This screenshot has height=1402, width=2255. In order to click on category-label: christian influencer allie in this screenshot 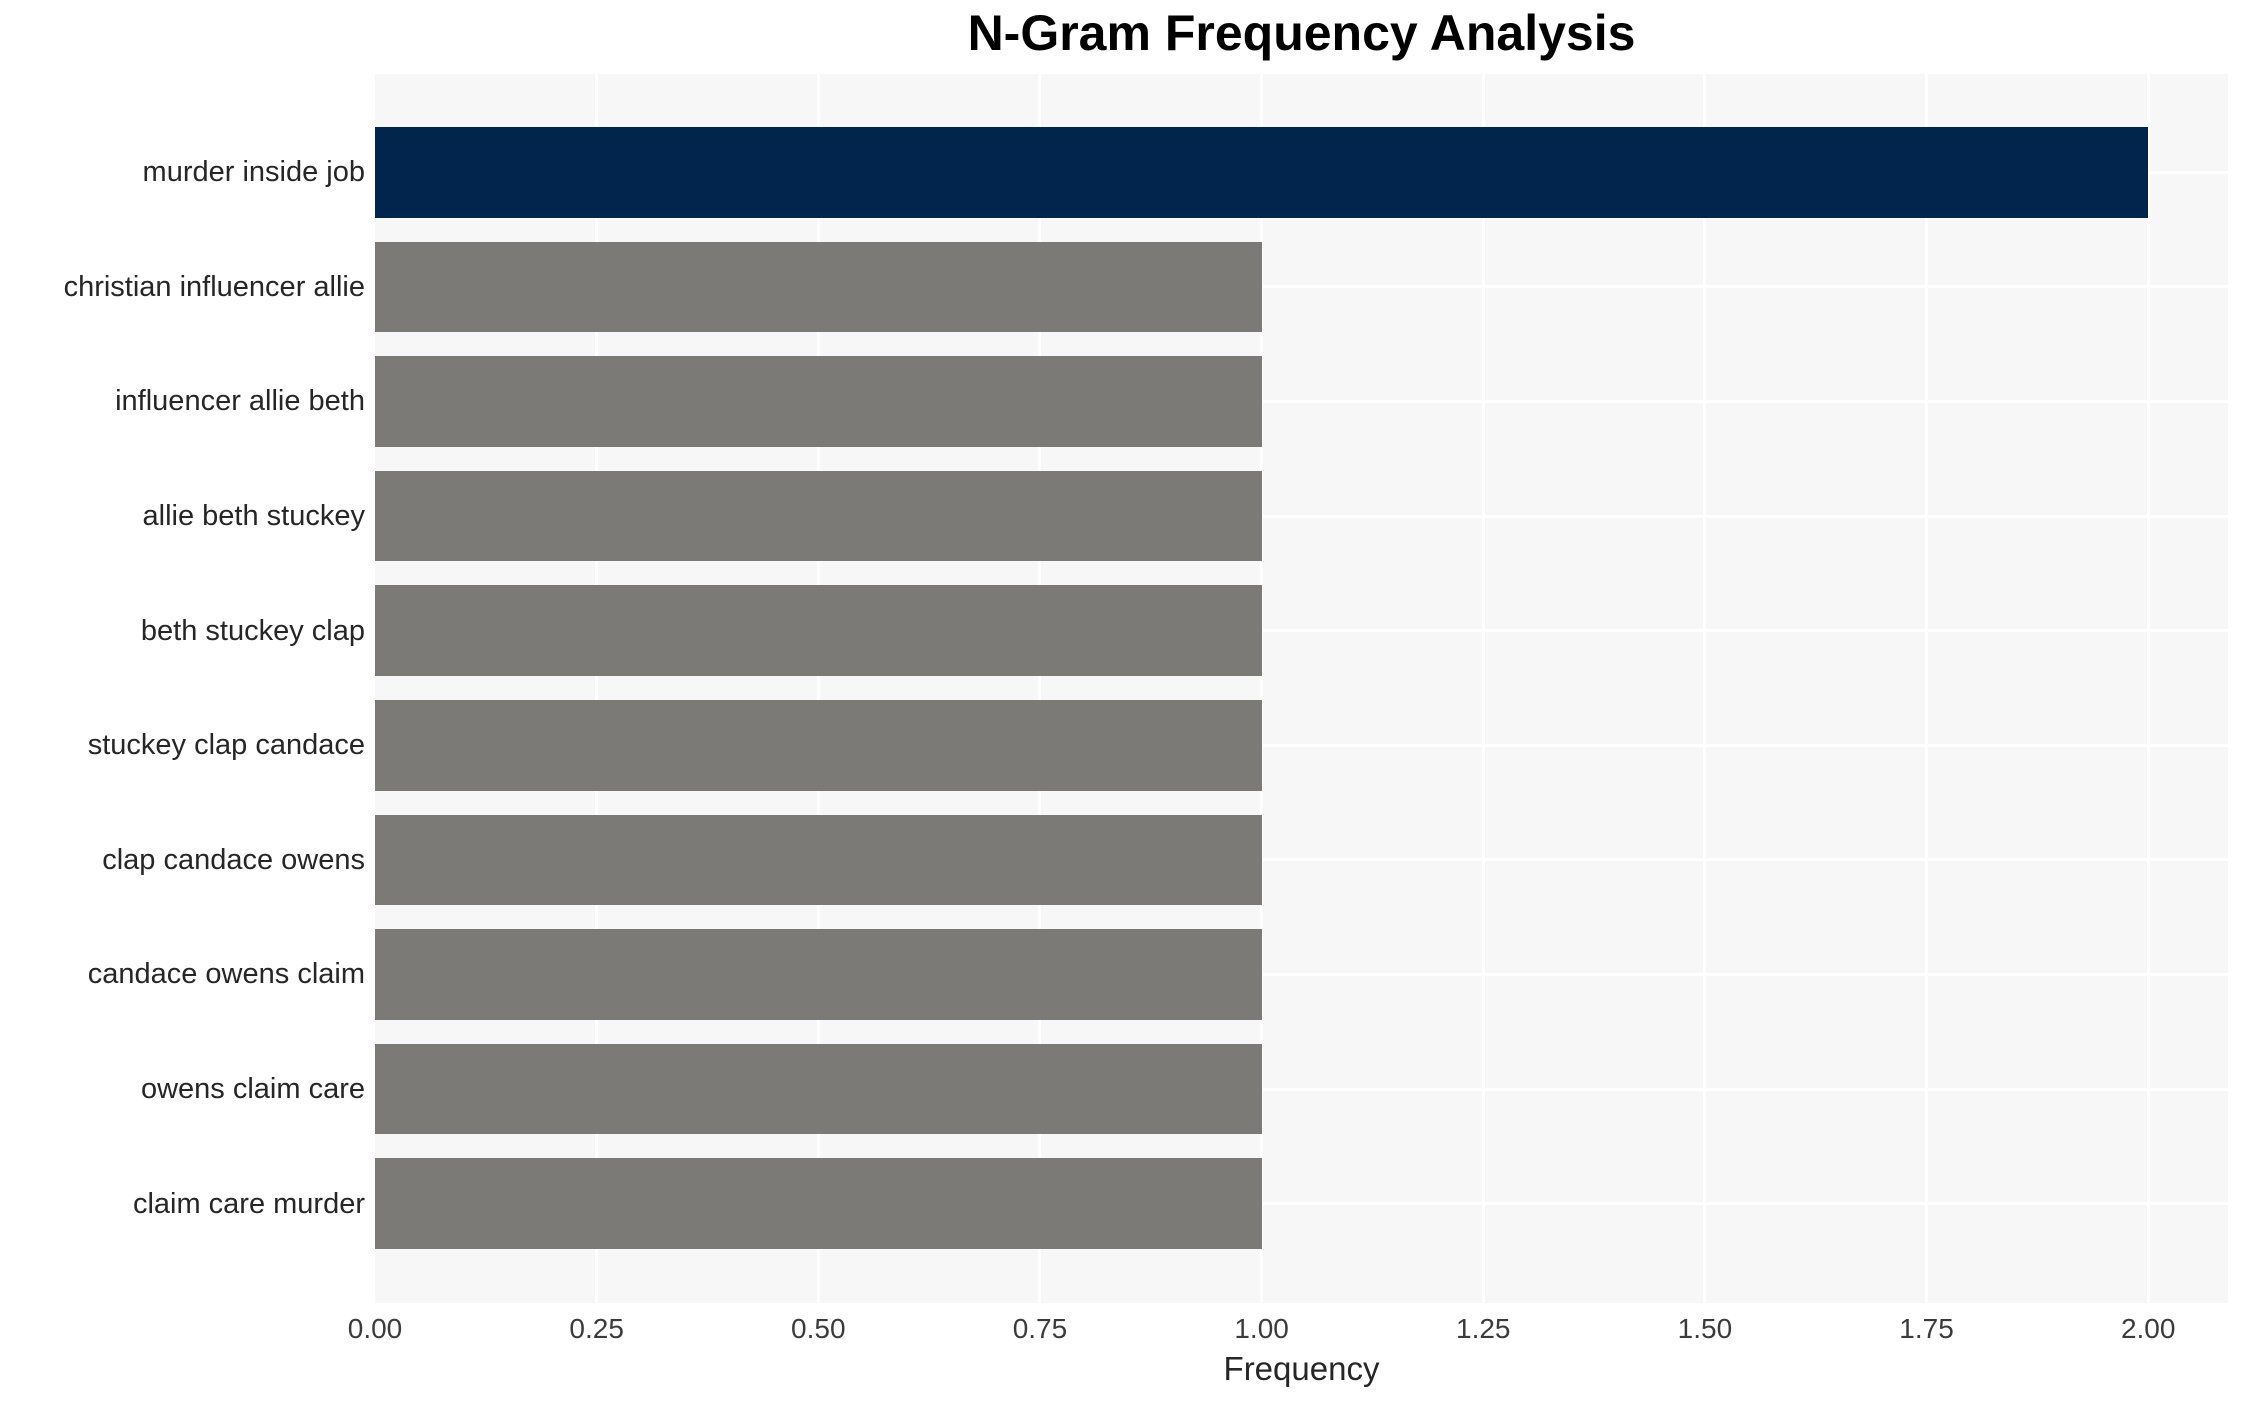, I will do `click(214, 286)`.